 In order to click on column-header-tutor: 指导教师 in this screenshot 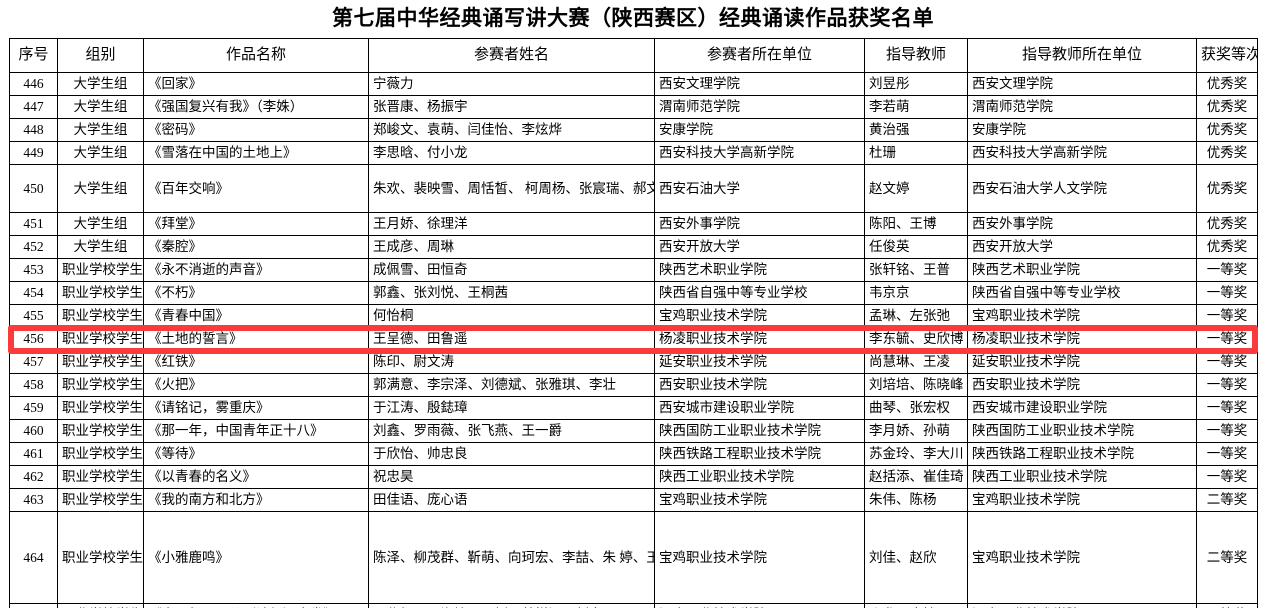, I will do `click(916, 55)`.